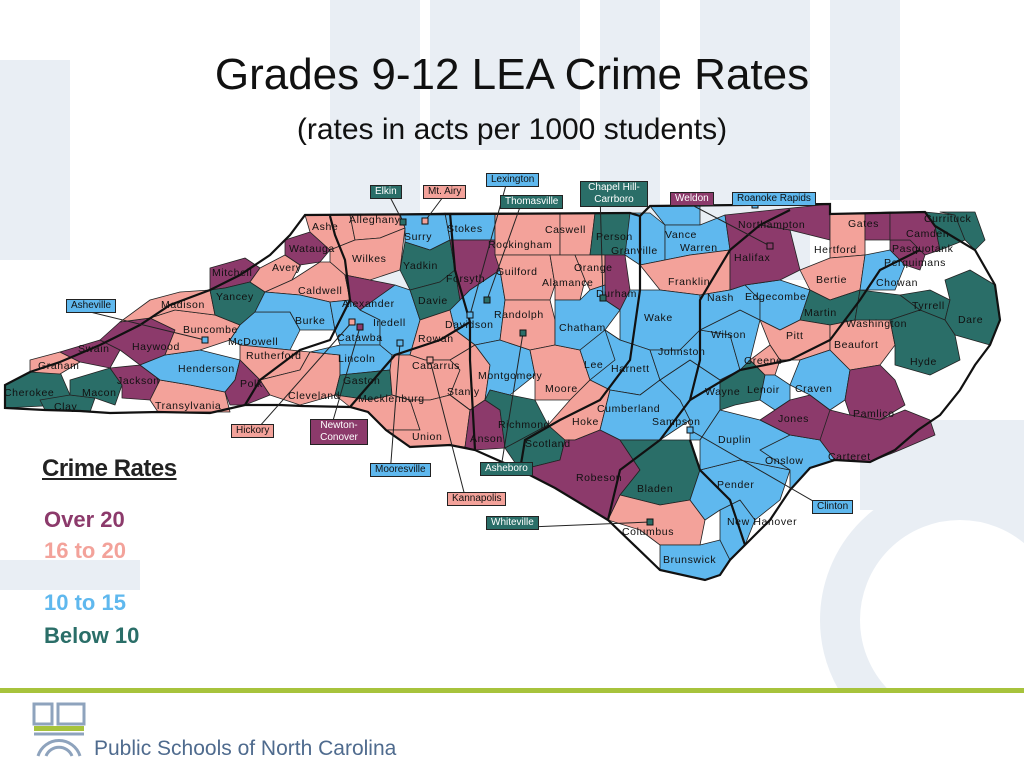  Describe the element at coordinates (391, 399) in the screenshot. I see `county-label-mecklenburg: Mecklenburg` at that location.